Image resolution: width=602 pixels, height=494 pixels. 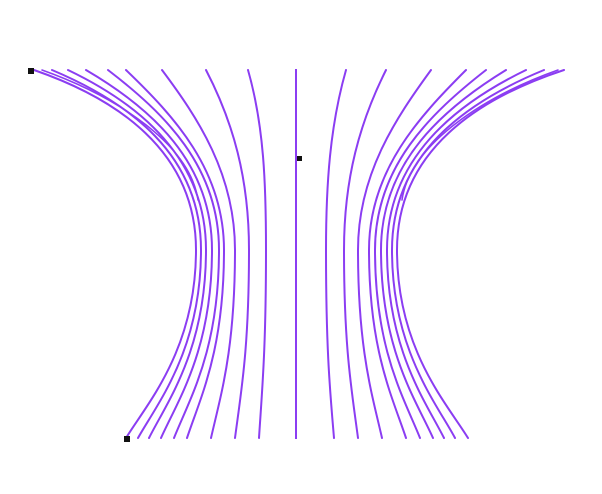 I want to click on selection-handle-top-left, so click(x=31, y=71).